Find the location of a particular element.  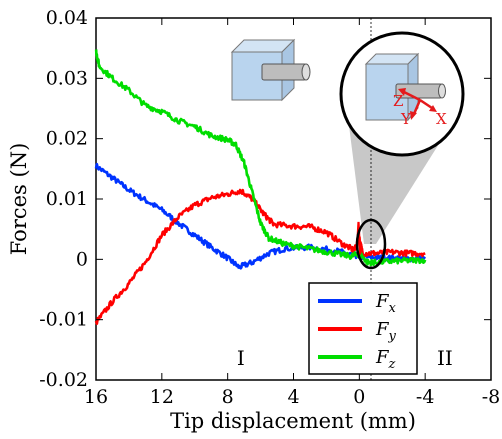

region-labels: I II is located at coordinates (345, 358).